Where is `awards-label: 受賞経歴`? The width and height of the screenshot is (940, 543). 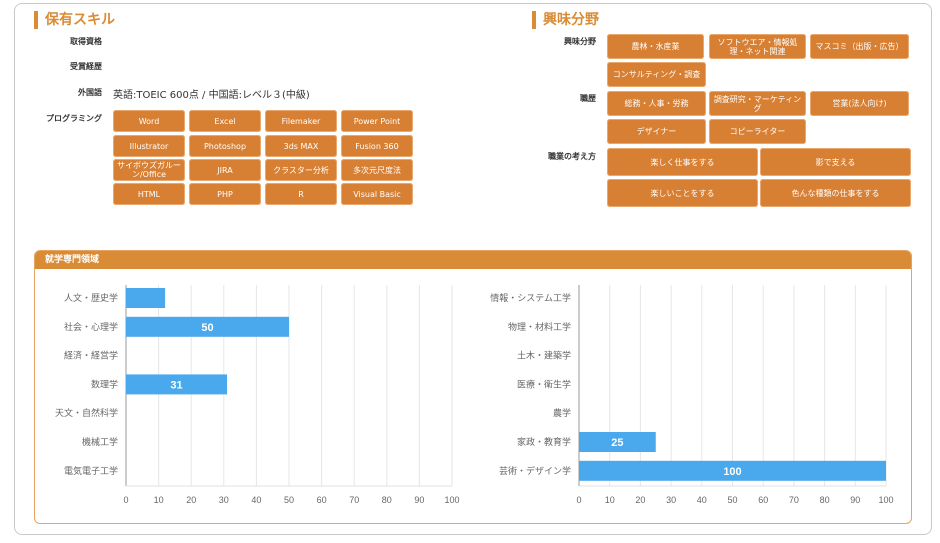 awards-label: 受賞経歴 is located at coordinates (86, 66).